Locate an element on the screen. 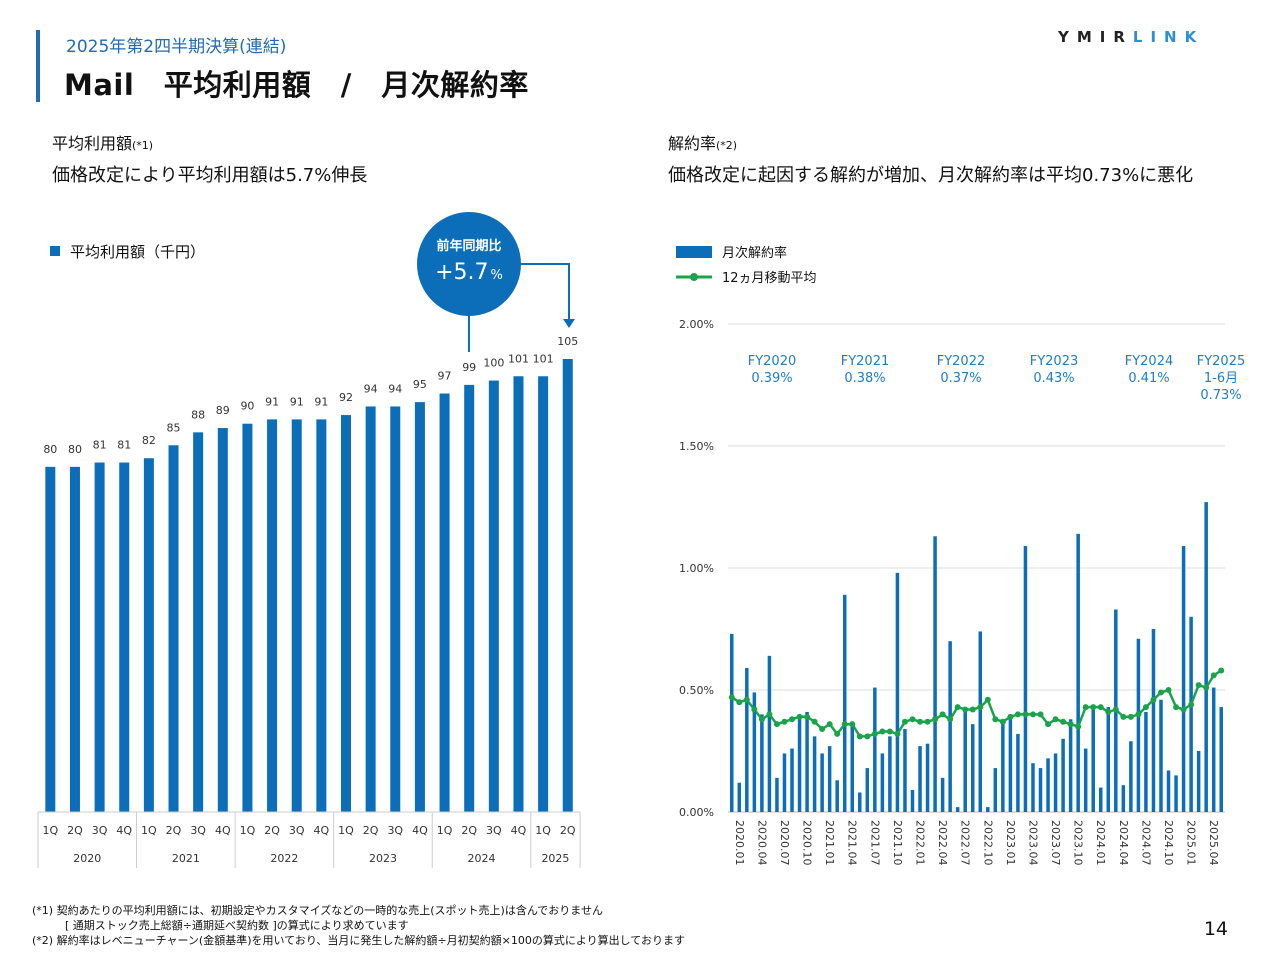  yoy-callout: 前年同期比 +5.7% is located at coordinates (496, 282).